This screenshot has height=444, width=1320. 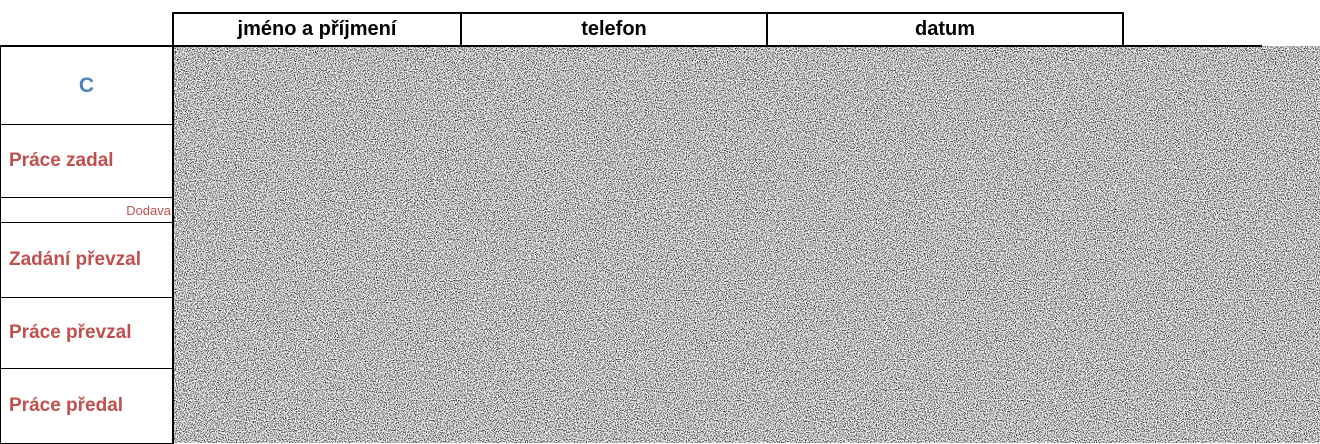 What do you see at coordinates (614, 29) in the screenshot?
I see `column-header: telefon` at bounding box center [614, 29].